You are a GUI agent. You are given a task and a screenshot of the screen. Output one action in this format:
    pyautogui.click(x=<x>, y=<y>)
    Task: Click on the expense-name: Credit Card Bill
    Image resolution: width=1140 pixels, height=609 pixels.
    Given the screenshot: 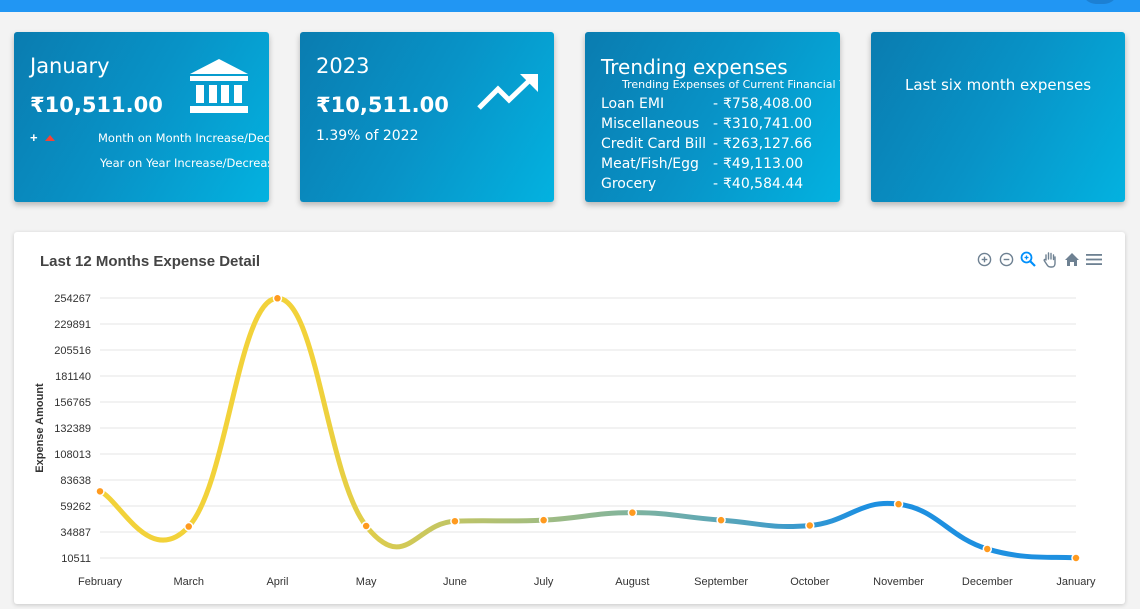 What is the action you would take?
    pyautogui.click(x=654, y=144)
    